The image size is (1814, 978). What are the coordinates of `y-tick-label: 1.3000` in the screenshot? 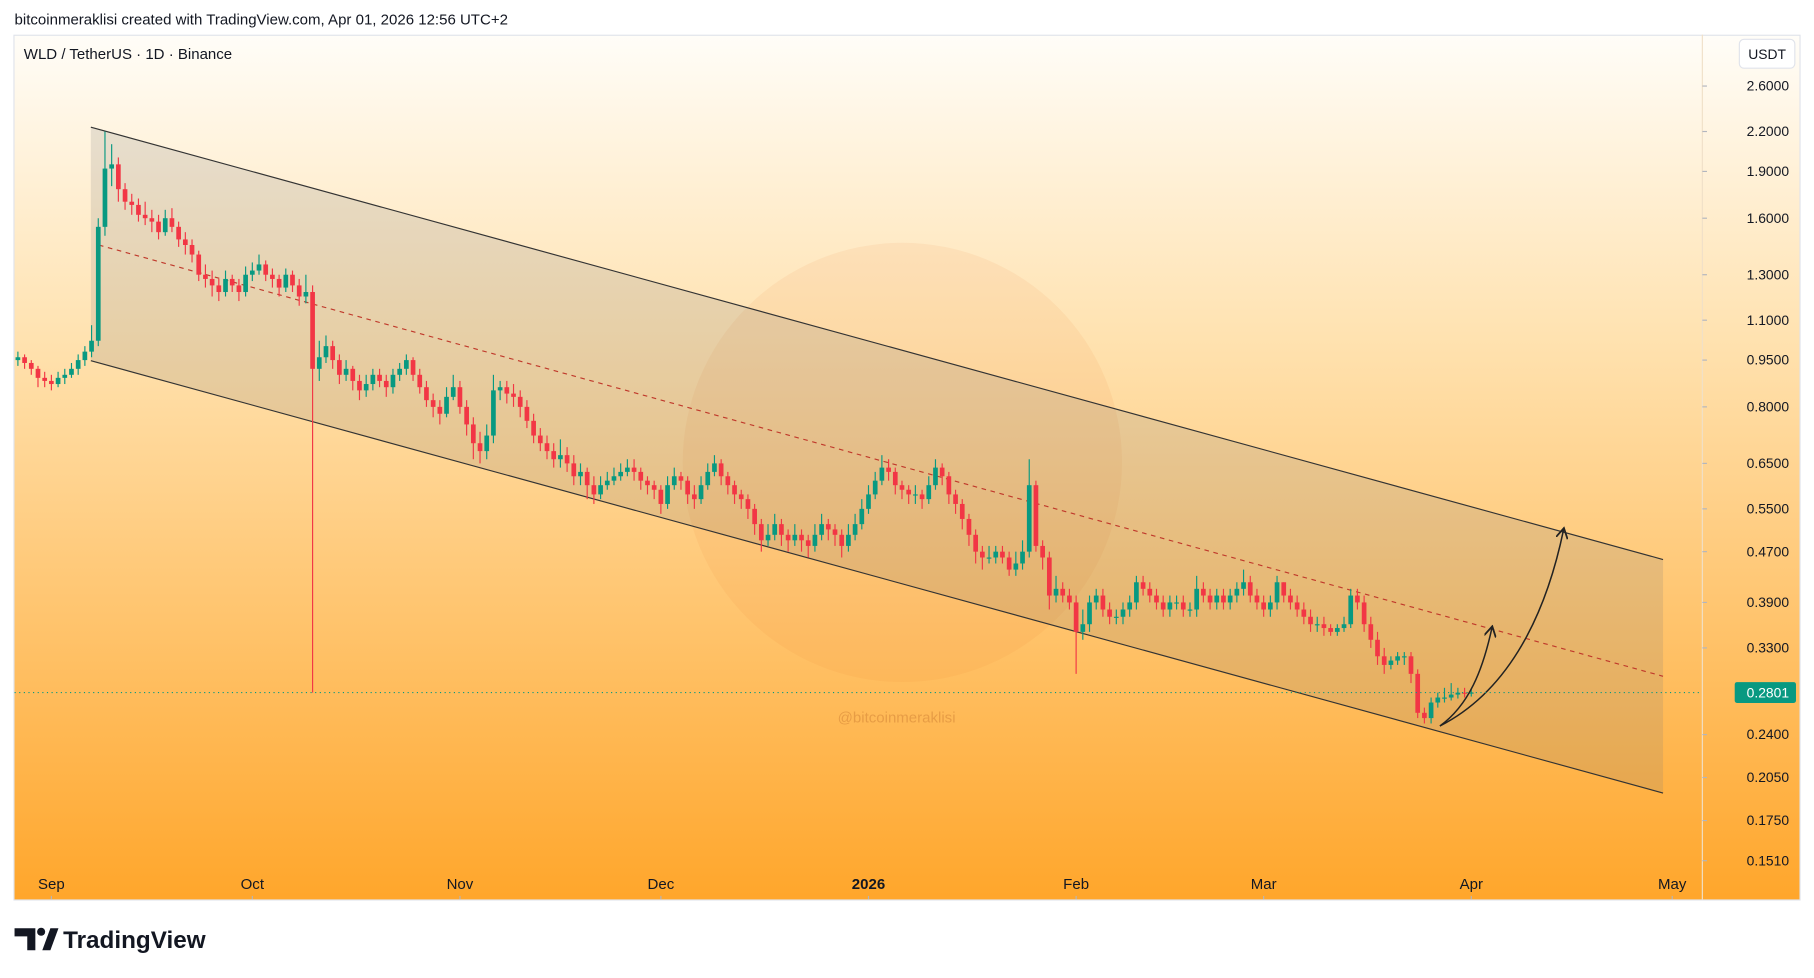 It's located at (1768, 274).